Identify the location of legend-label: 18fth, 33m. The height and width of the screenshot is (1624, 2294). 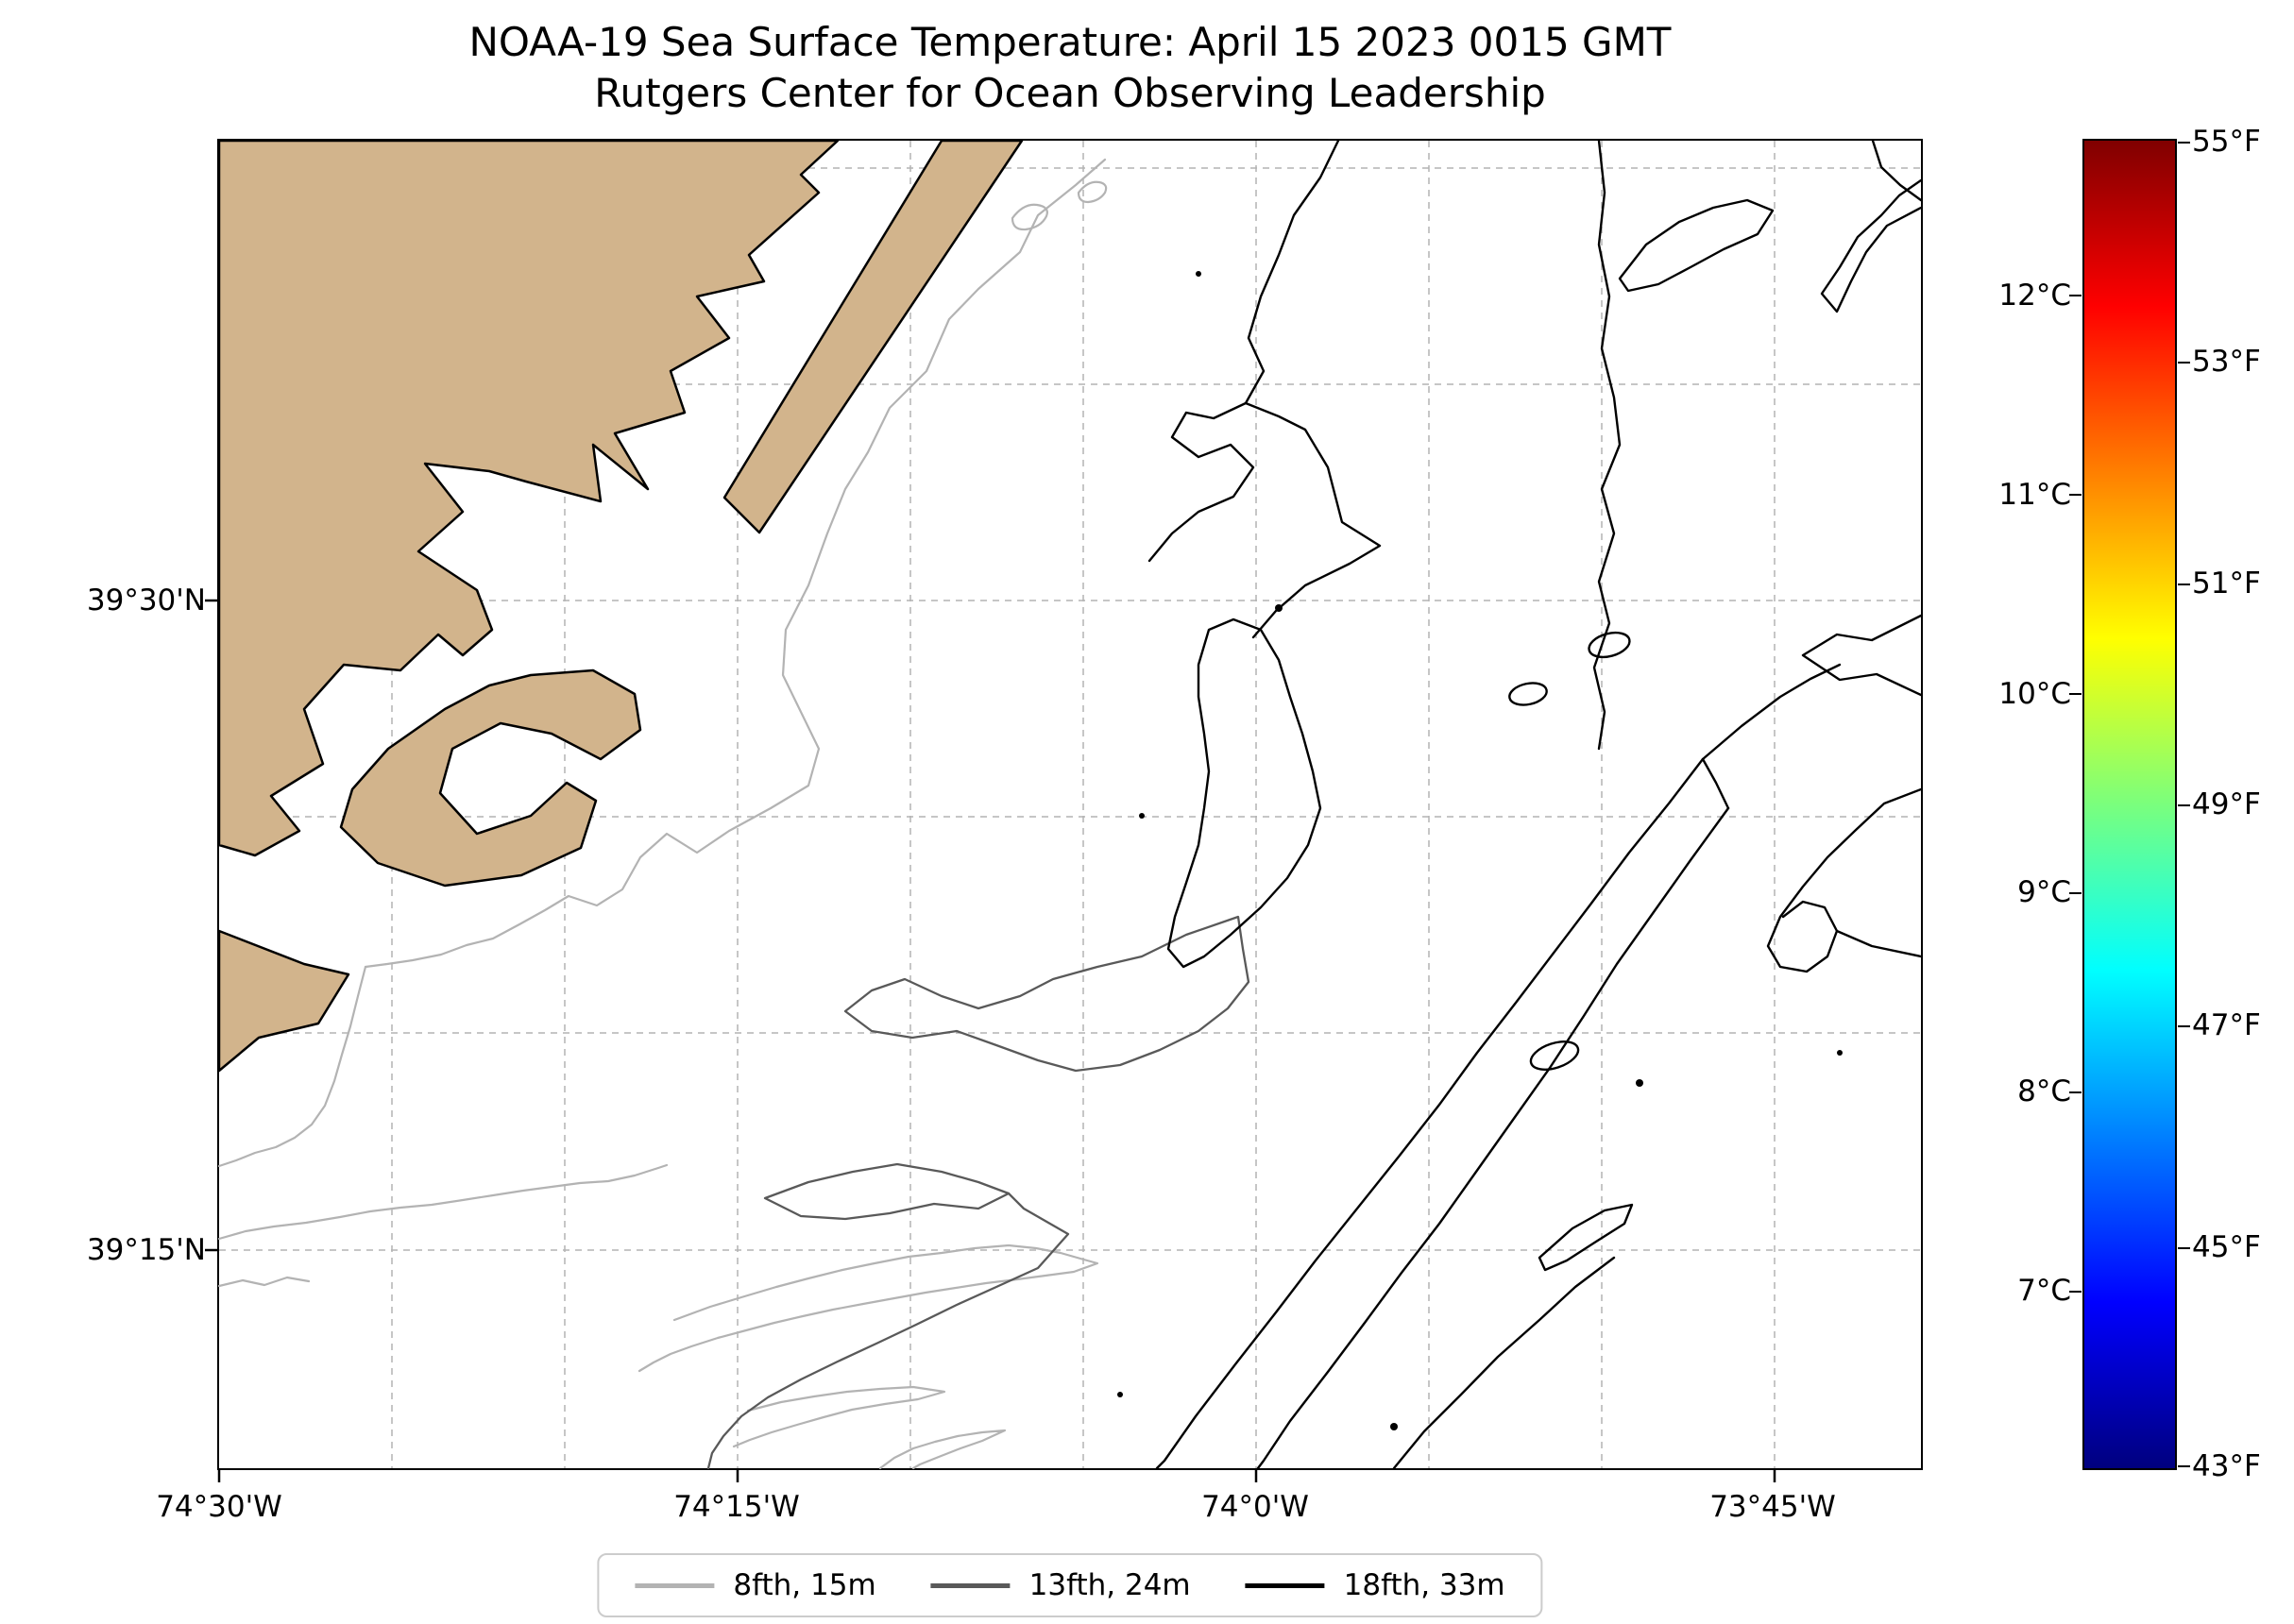
(1424, 1585).